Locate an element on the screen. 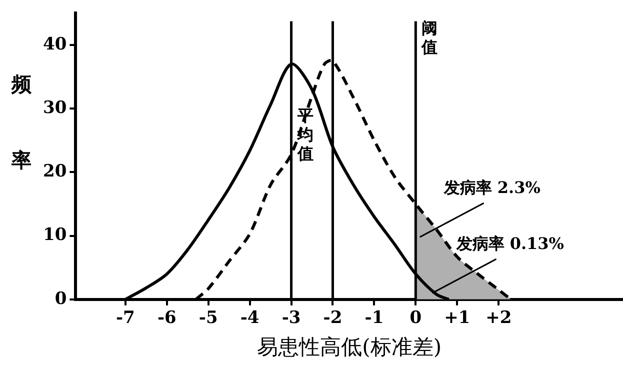 The image size is (623, 370). x-tick-label: -1 is located at coordinates (374, 318).